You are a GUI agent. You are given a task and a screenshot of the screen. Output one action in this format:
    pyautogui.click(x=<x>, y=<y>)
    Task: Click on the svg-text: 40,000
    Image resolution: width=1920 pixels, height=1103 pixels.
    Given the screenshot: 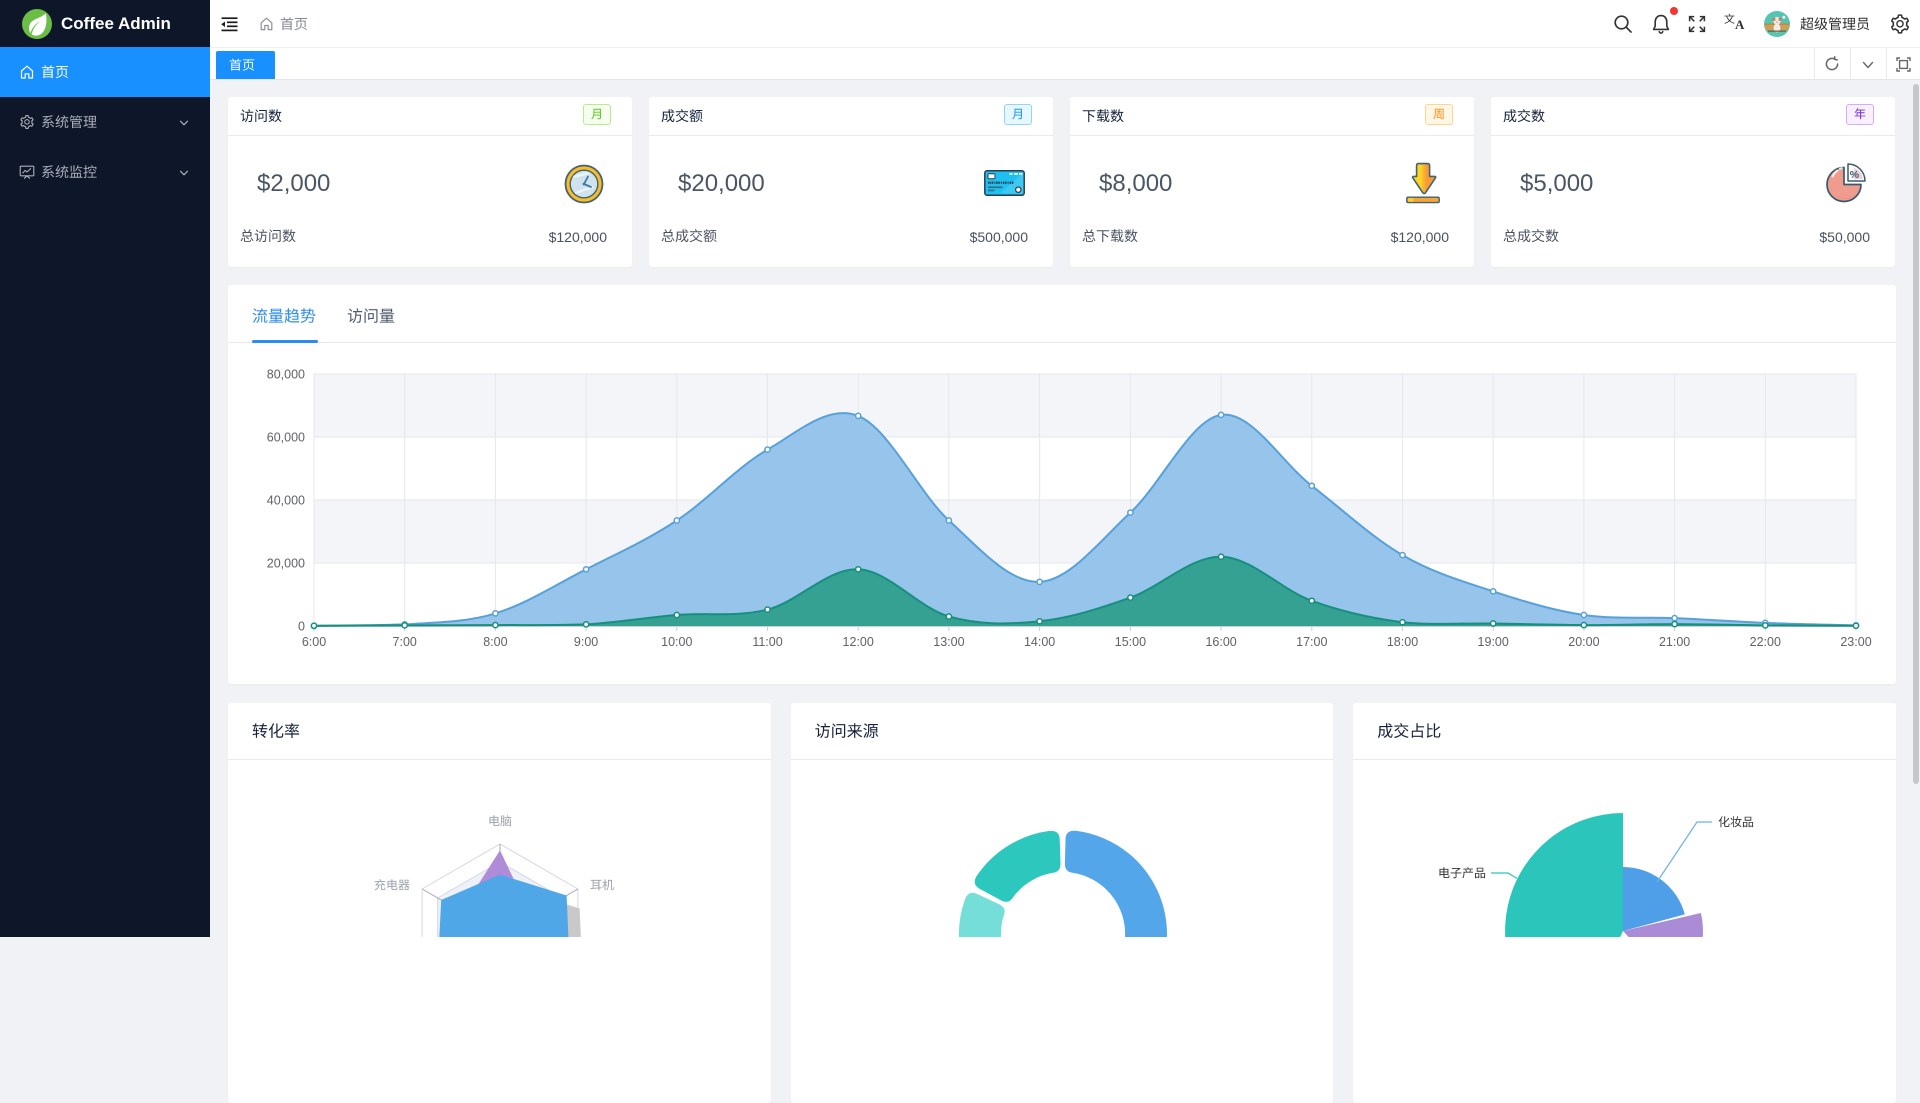 What is the action you would take?
    pyautogui.click(x=286, y=501)
    